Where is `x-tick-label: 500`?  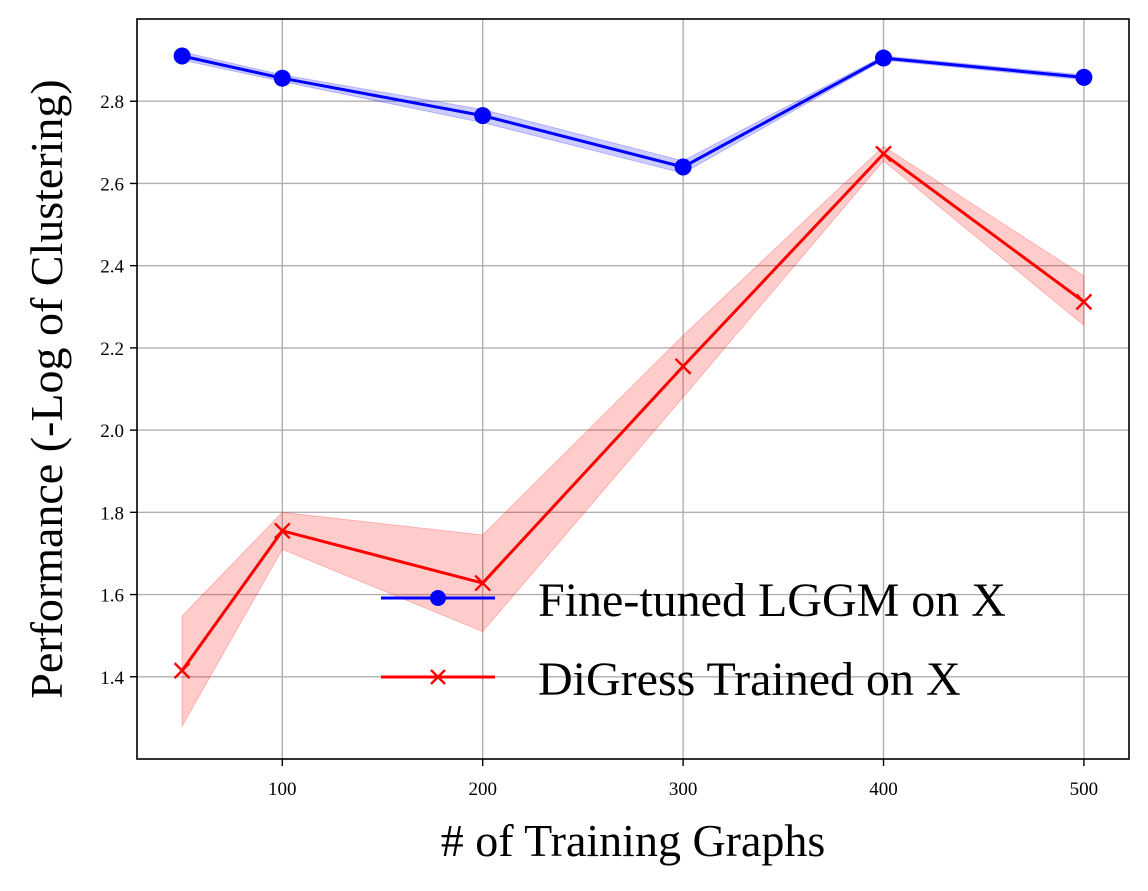
x-tick-label: 500 is located at coordinates (1084, 789).